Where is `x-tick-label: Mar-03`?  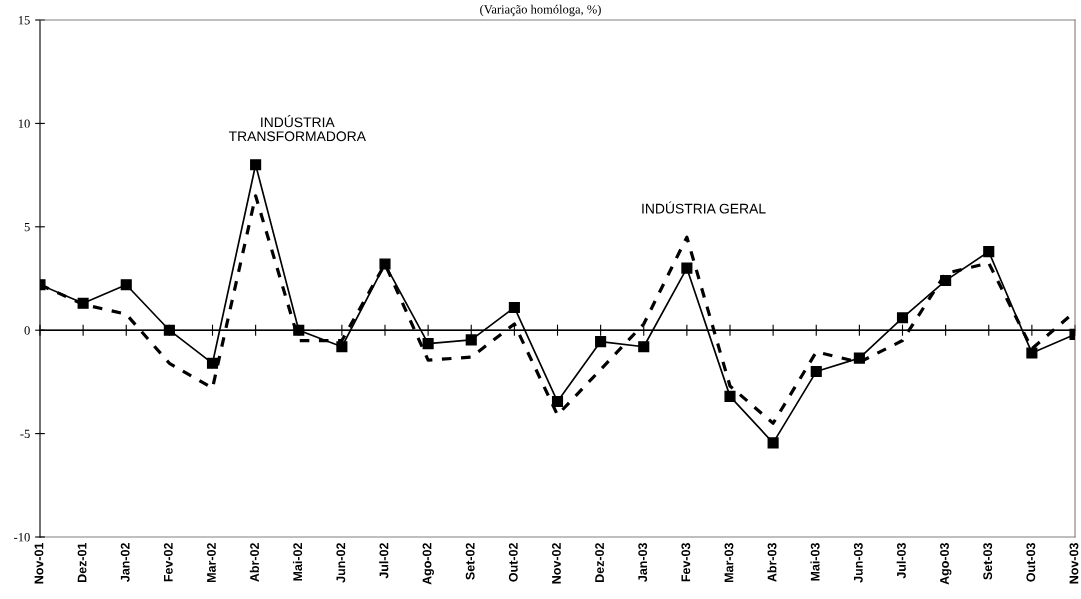 x-tick-label: Mar-03 is located at coordinates (729, 563).